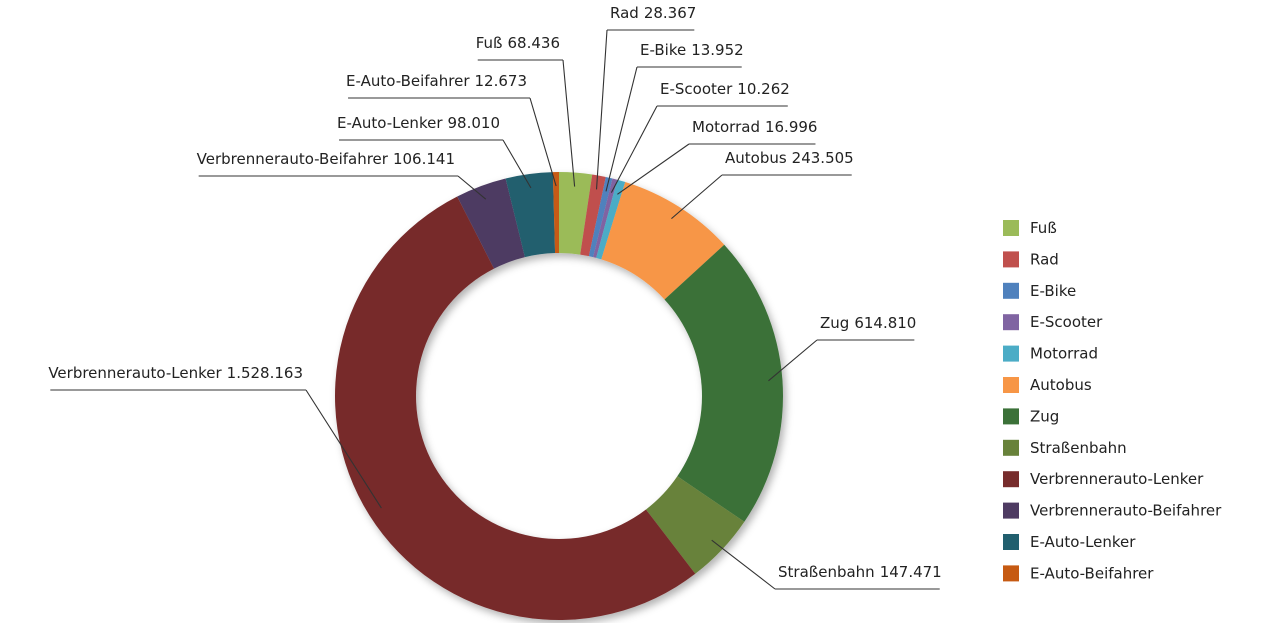 This screenshot has height=623, width=1263. What do you see at coordinates (501, 81) in the screenshot?
I see `slice-label-value: 12.673` at bounding box center [501, 81].